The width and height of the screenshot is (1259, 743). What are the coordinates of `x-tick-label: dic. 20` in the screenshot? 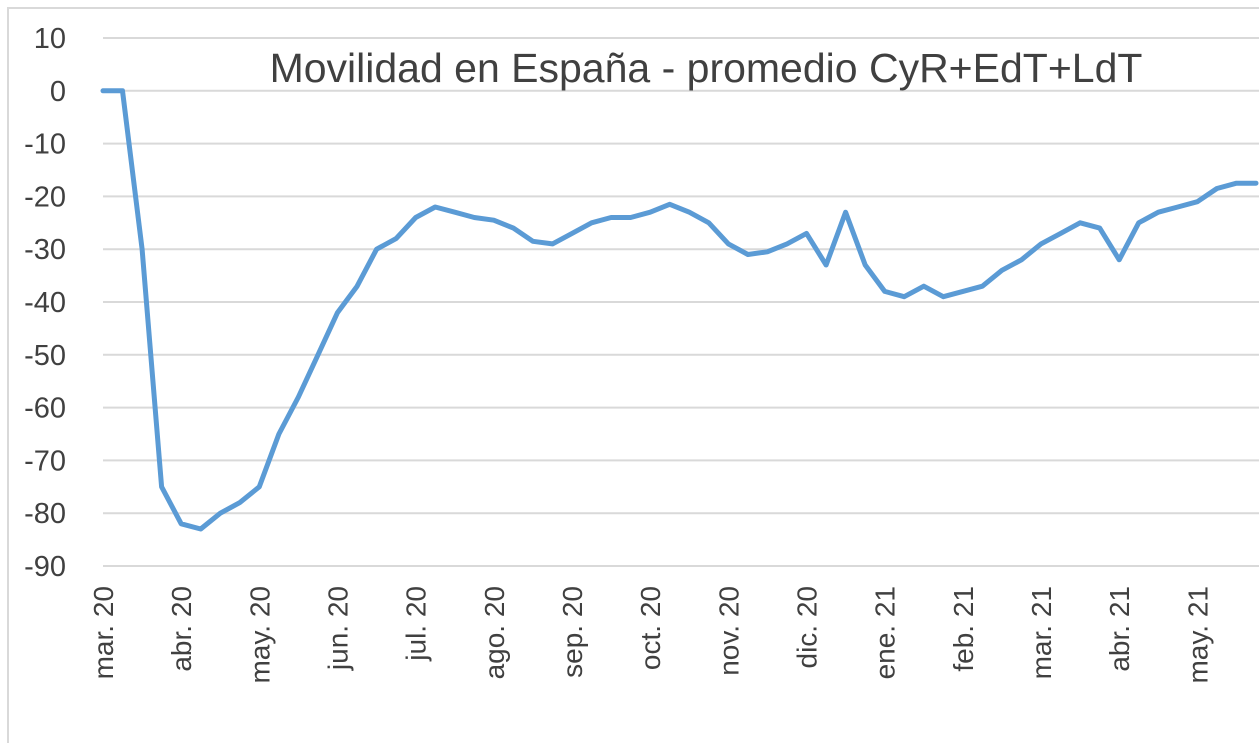 It's located at (807, 627).